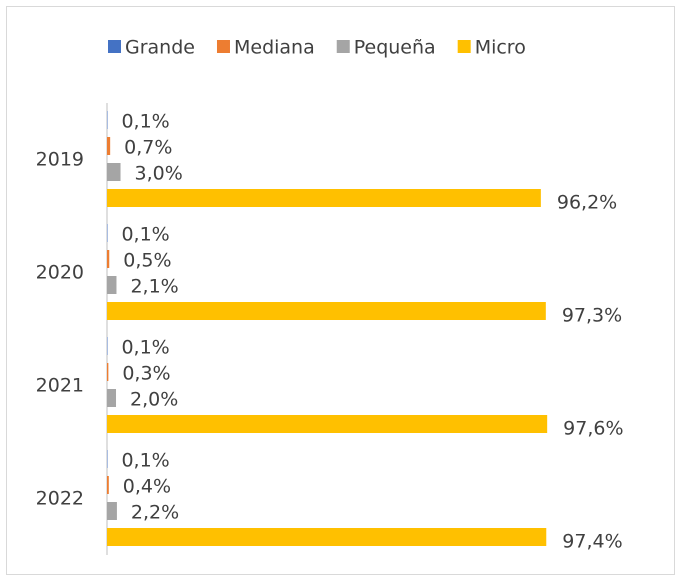  I want to click on legend-label: Pequeña, so click(395, 48).